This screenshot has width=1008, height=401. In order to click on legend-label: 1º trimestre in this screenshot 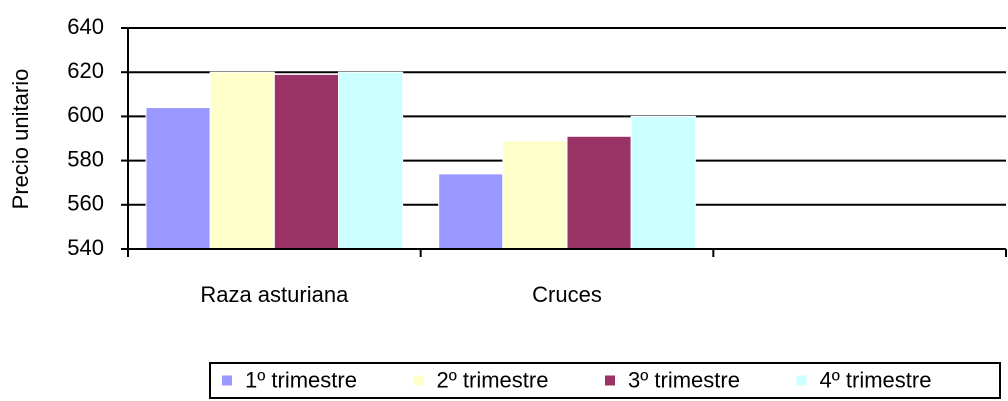, I will do `click(301, 379)`.